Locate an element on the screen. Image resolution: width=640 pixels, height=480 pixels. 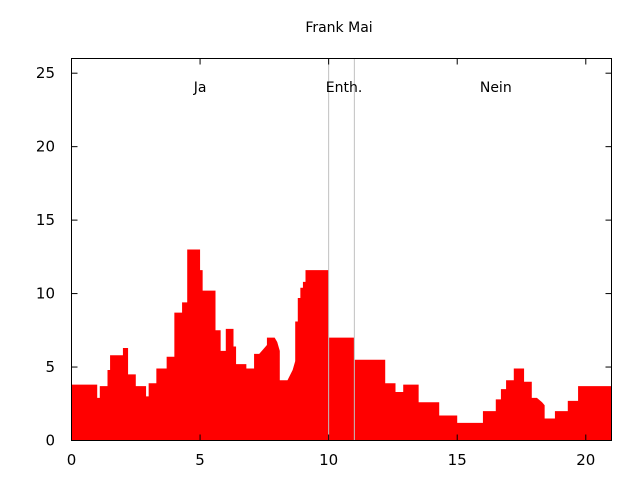
y-tick-label-0: 0 is located at coordinates (50, 441).